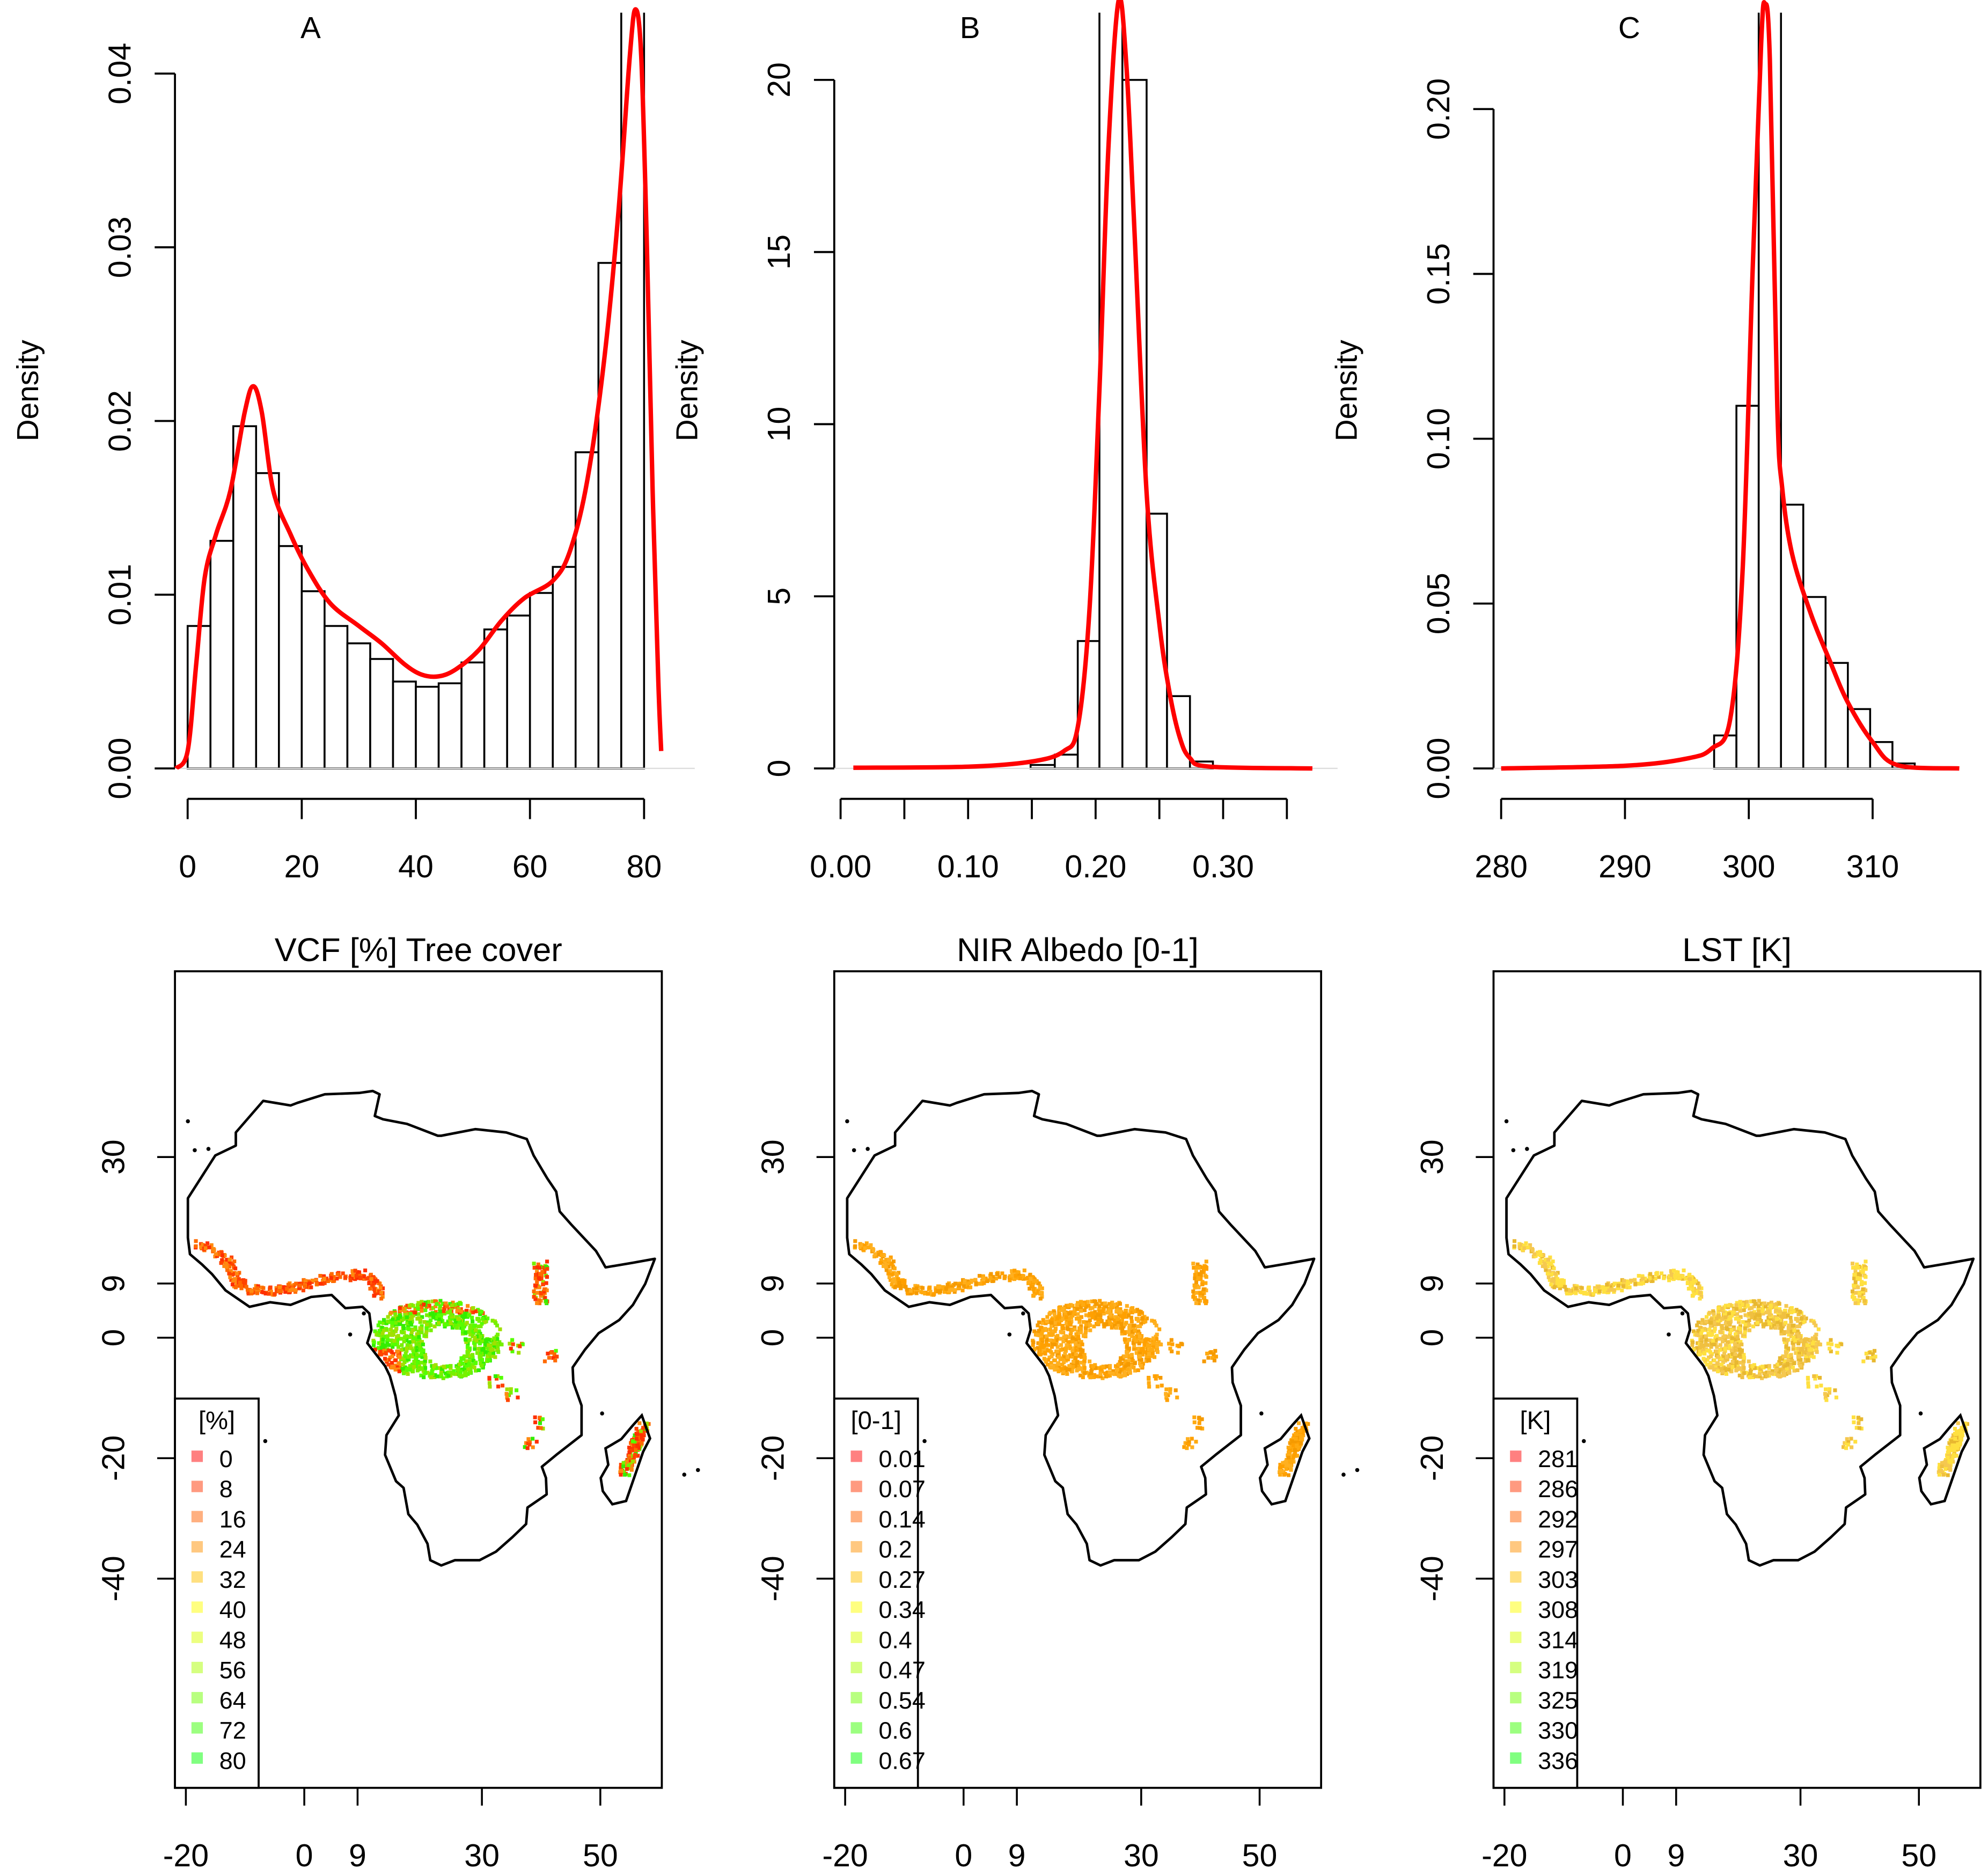 This screenshot has width=1988, height=1876. I want to click on y-tick-label: 0.03, so click(119, 247).